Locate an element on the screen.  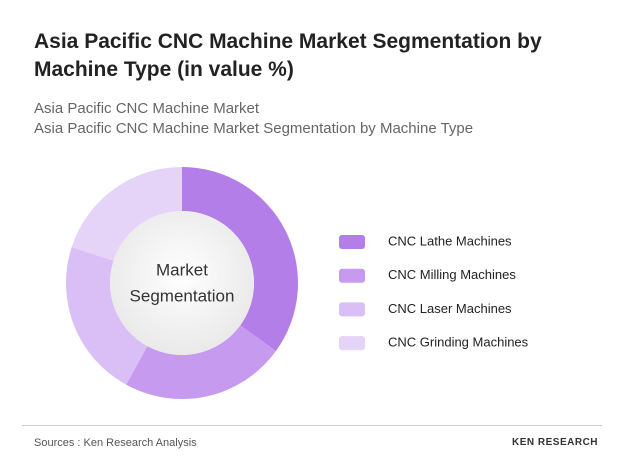
subtitle: Asia Pacific CNC Machine Market is located at coordinates (147, 108).